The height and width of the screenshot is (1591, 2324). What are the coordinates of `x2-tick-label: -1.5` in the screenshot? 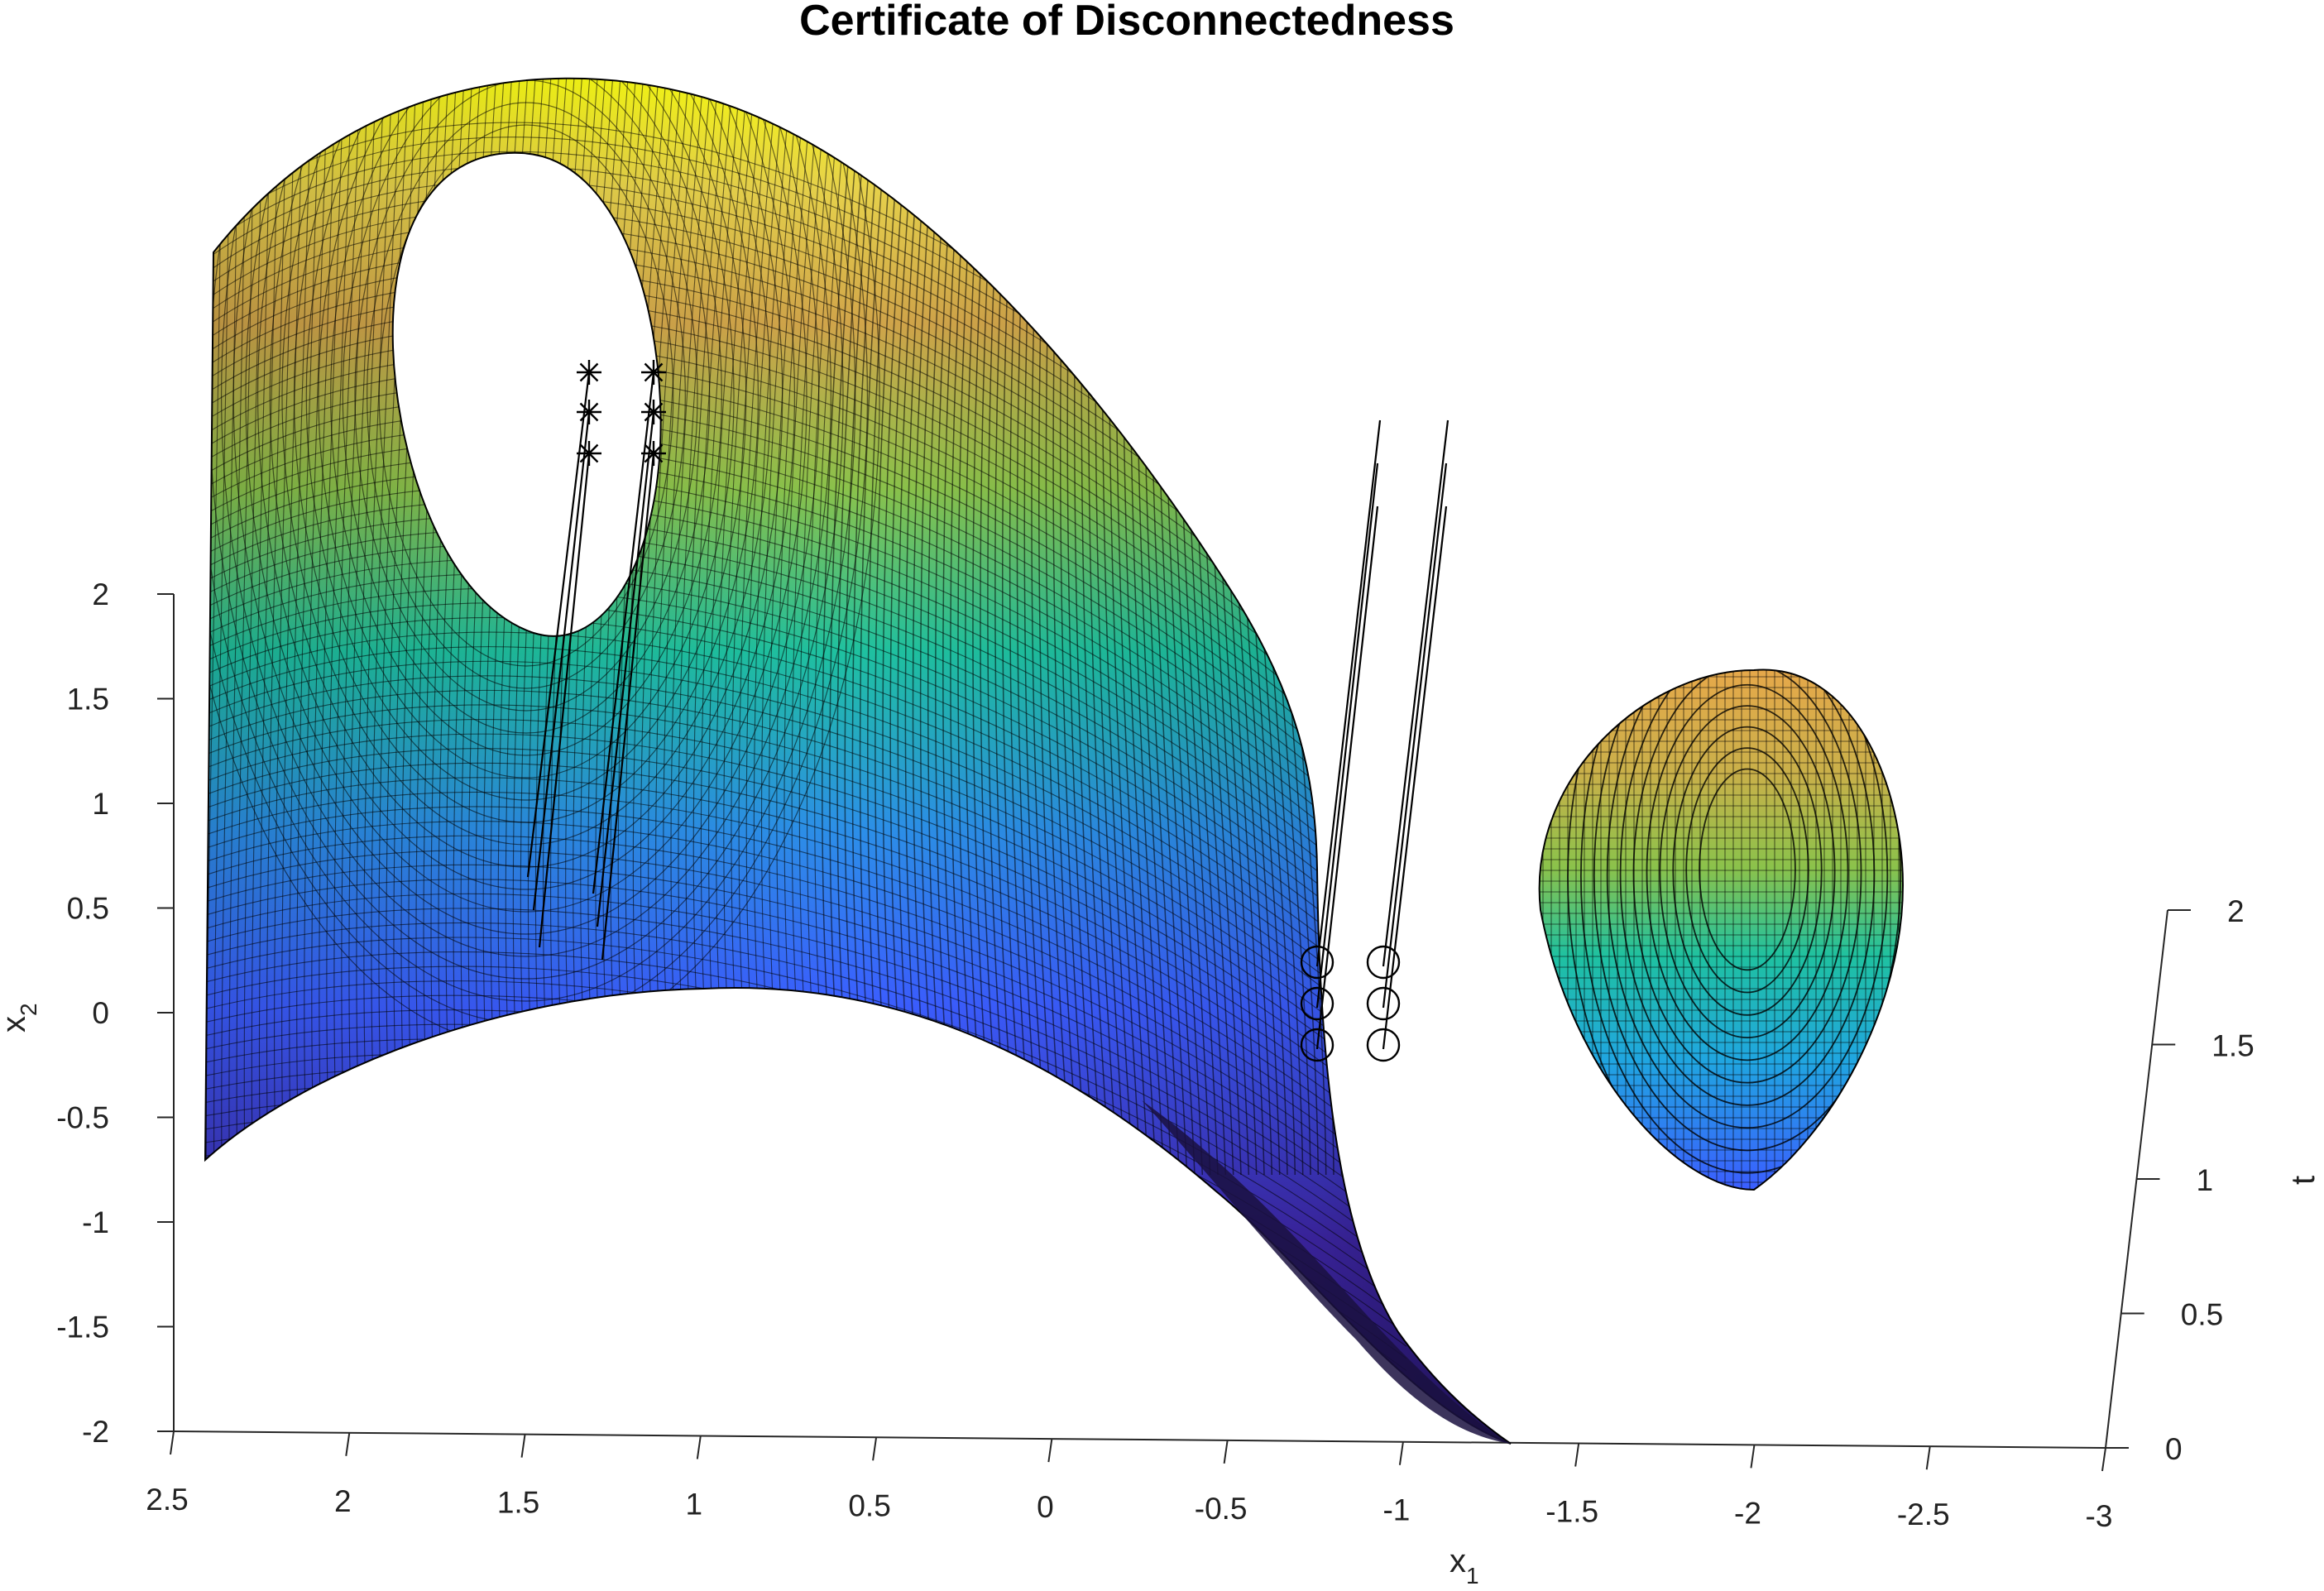 It's located at (82, 1327).